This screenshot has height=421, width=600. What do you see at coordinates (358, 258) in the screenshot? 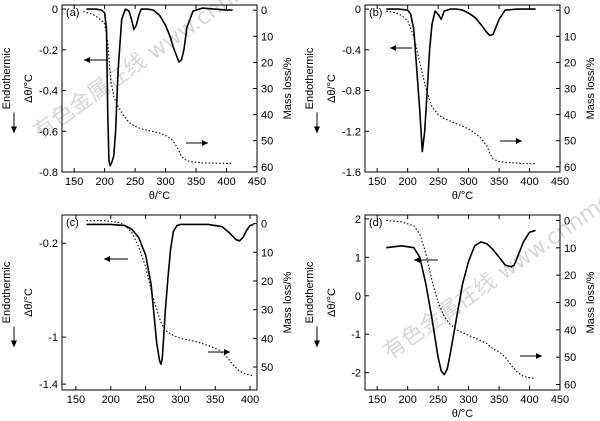
I see `y-left-tick-label: 1` at bounding box center [358, 258].